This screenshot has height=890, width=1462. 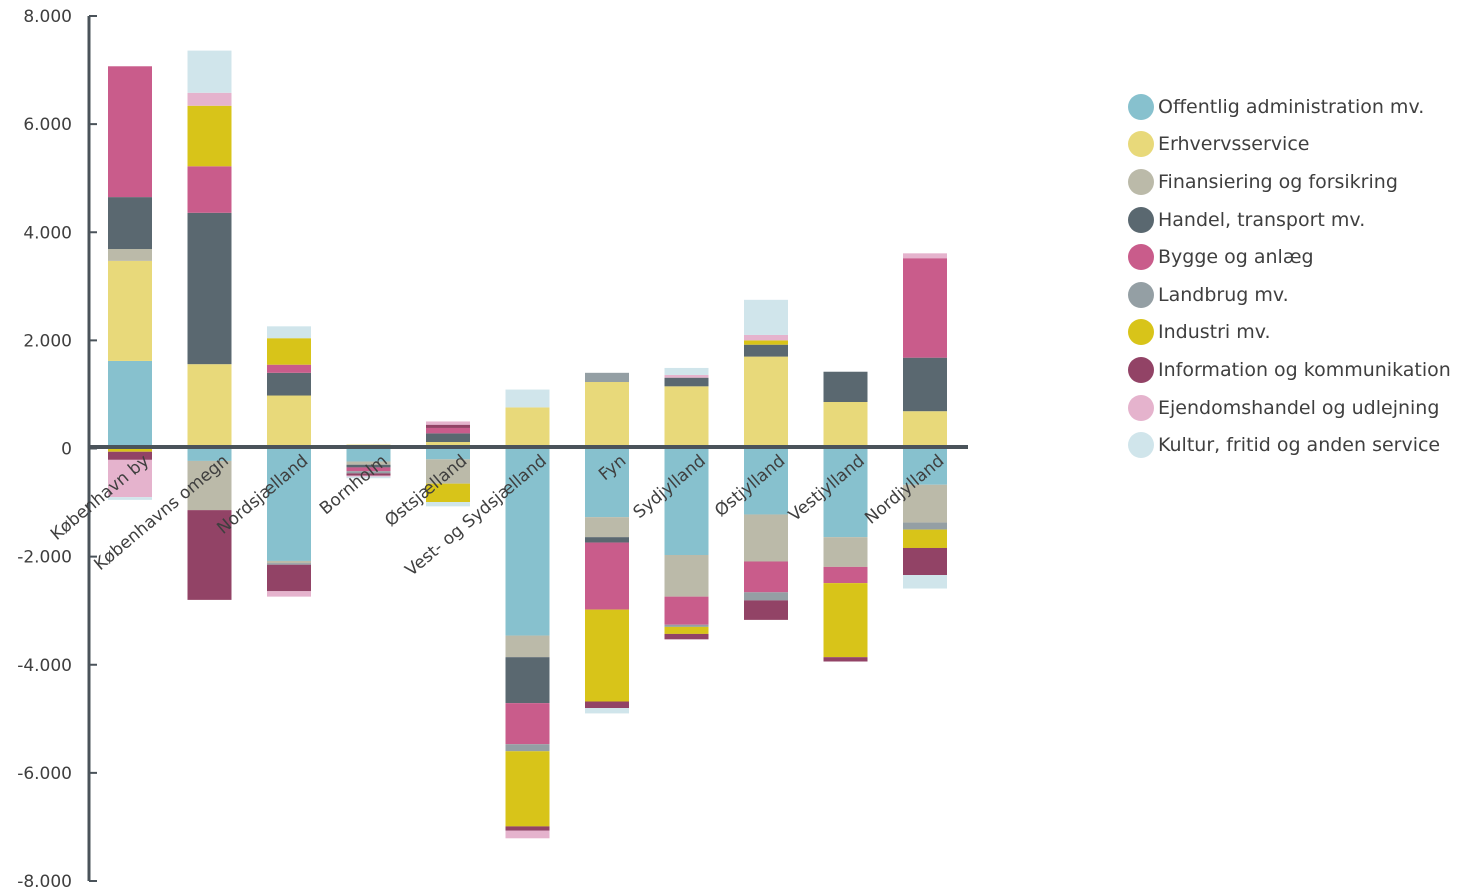 I want to click on legend-item: Information og kommunikation, so click(x=1289, y=370).